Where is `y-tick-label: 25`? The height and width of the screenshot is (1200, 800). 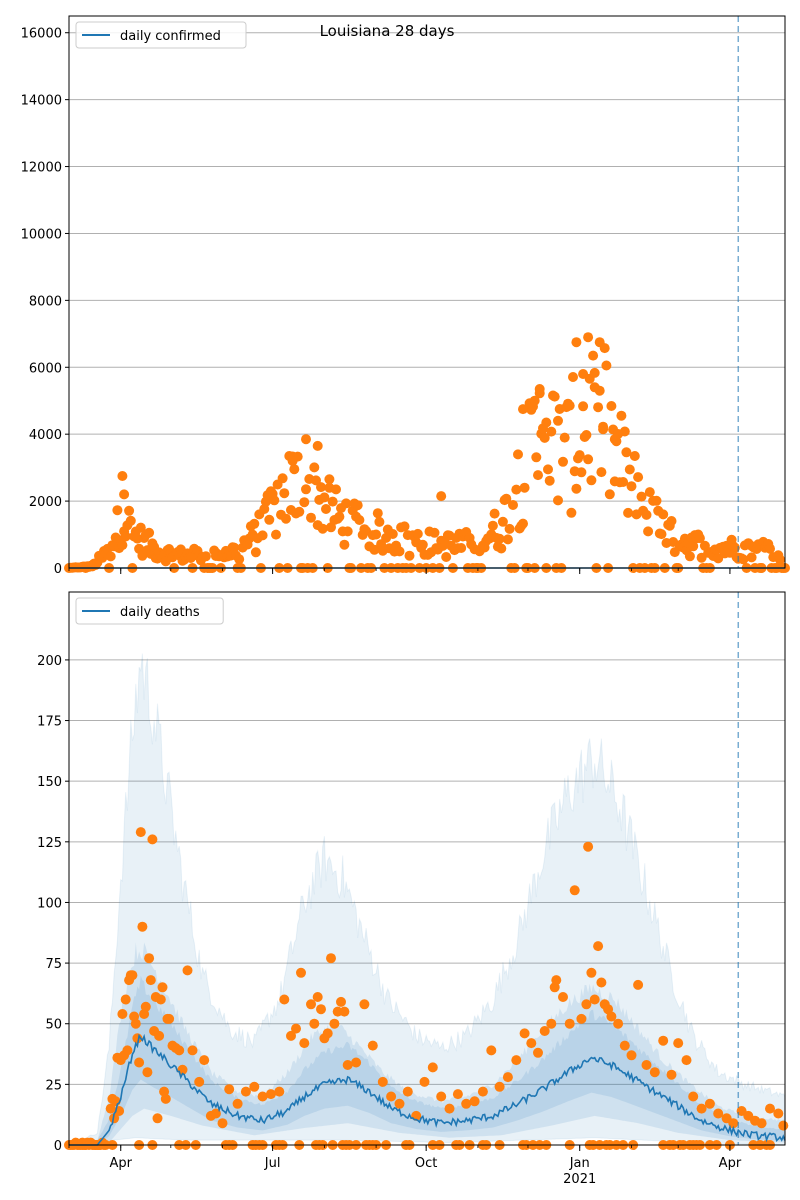 y-tick-label: 25 is located at coordinates (53, 1085).